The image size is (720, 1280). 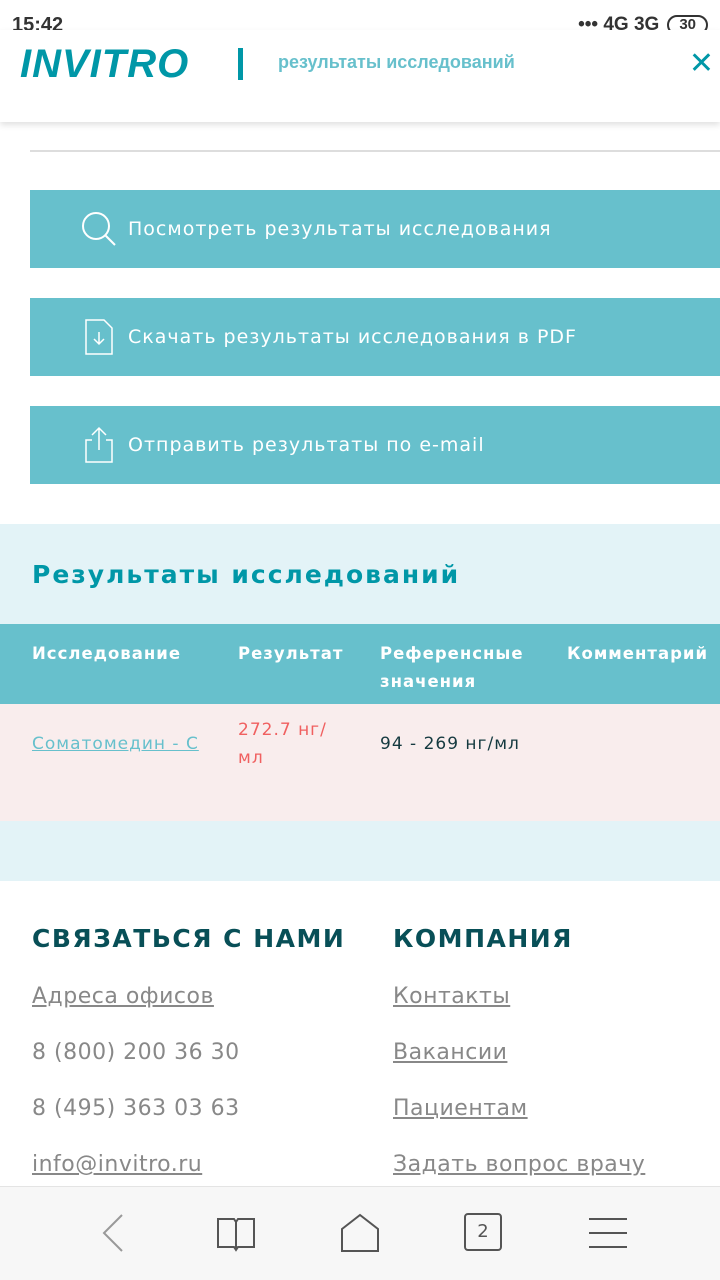 I want to click on result-value: 272.7 нг/мл, so click(x=282, y=744).